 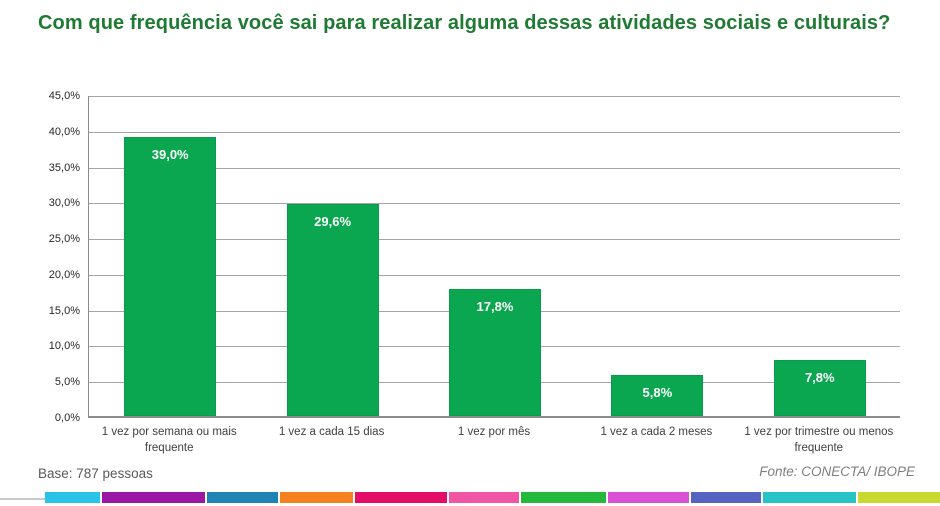 I want to click on stripe-segment-purple, so click(x=153, y=497).